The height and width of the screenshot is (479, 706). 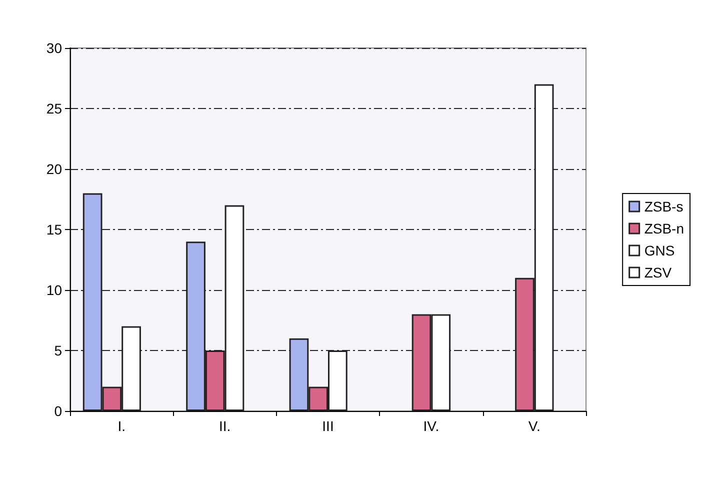 I want to click on x-tick-label: I., so click(x=122, y=426).